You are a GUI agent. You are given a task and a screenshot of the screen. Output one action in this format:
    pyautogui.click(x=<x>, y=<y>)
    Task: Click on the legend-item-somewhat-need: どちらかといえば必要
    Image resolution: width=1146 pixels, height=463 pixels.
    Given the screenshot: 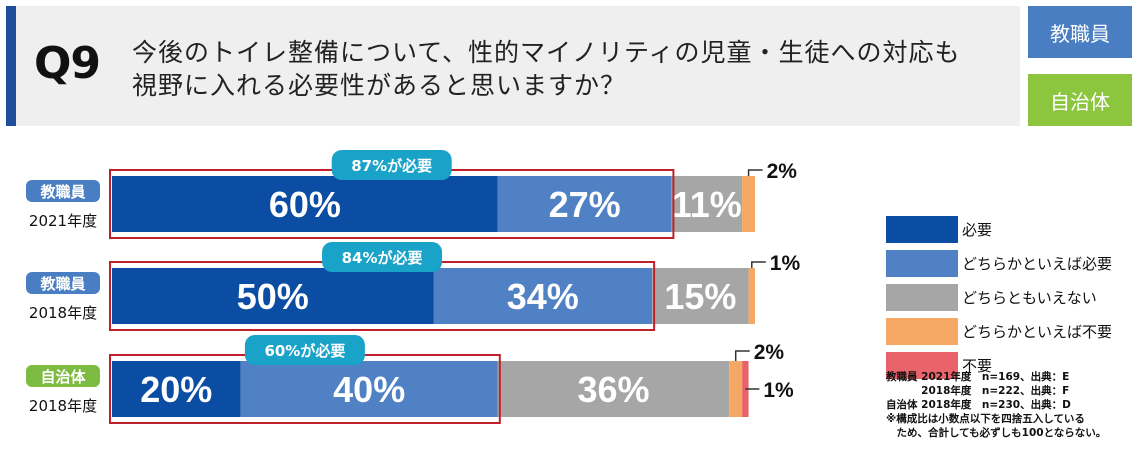 What is the action you would take?
    pyautogui.click(x=999, y=263)
    